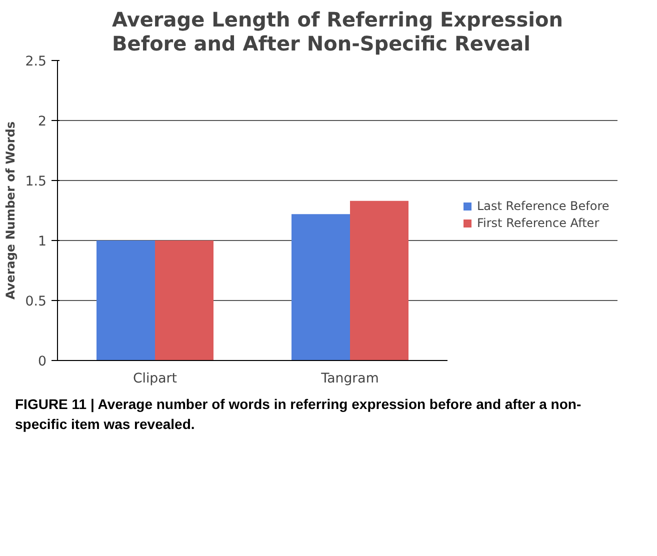 This screenshot has width=657, height=556. Describe the element at coordinates (36, 182) in the screenshot. I see `y-tick-label: 1.5` at that location.